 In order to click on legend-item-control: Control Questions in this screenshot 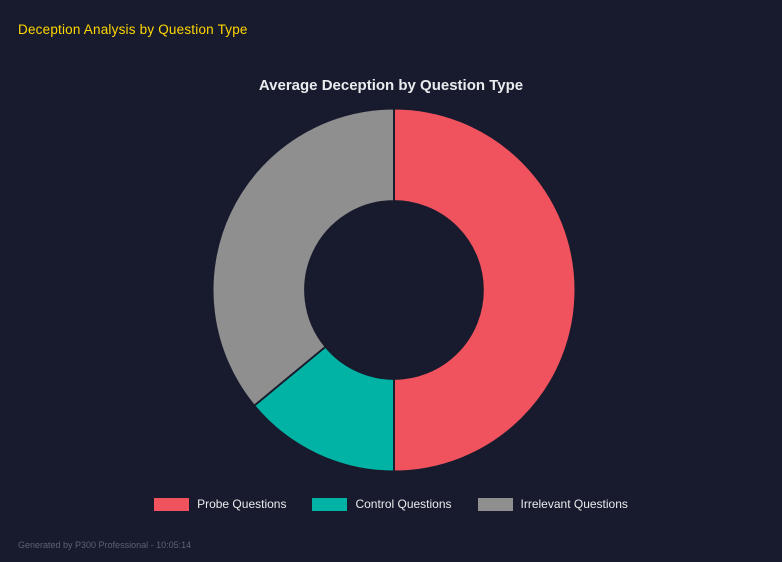, I will do `click(382, 504)`.